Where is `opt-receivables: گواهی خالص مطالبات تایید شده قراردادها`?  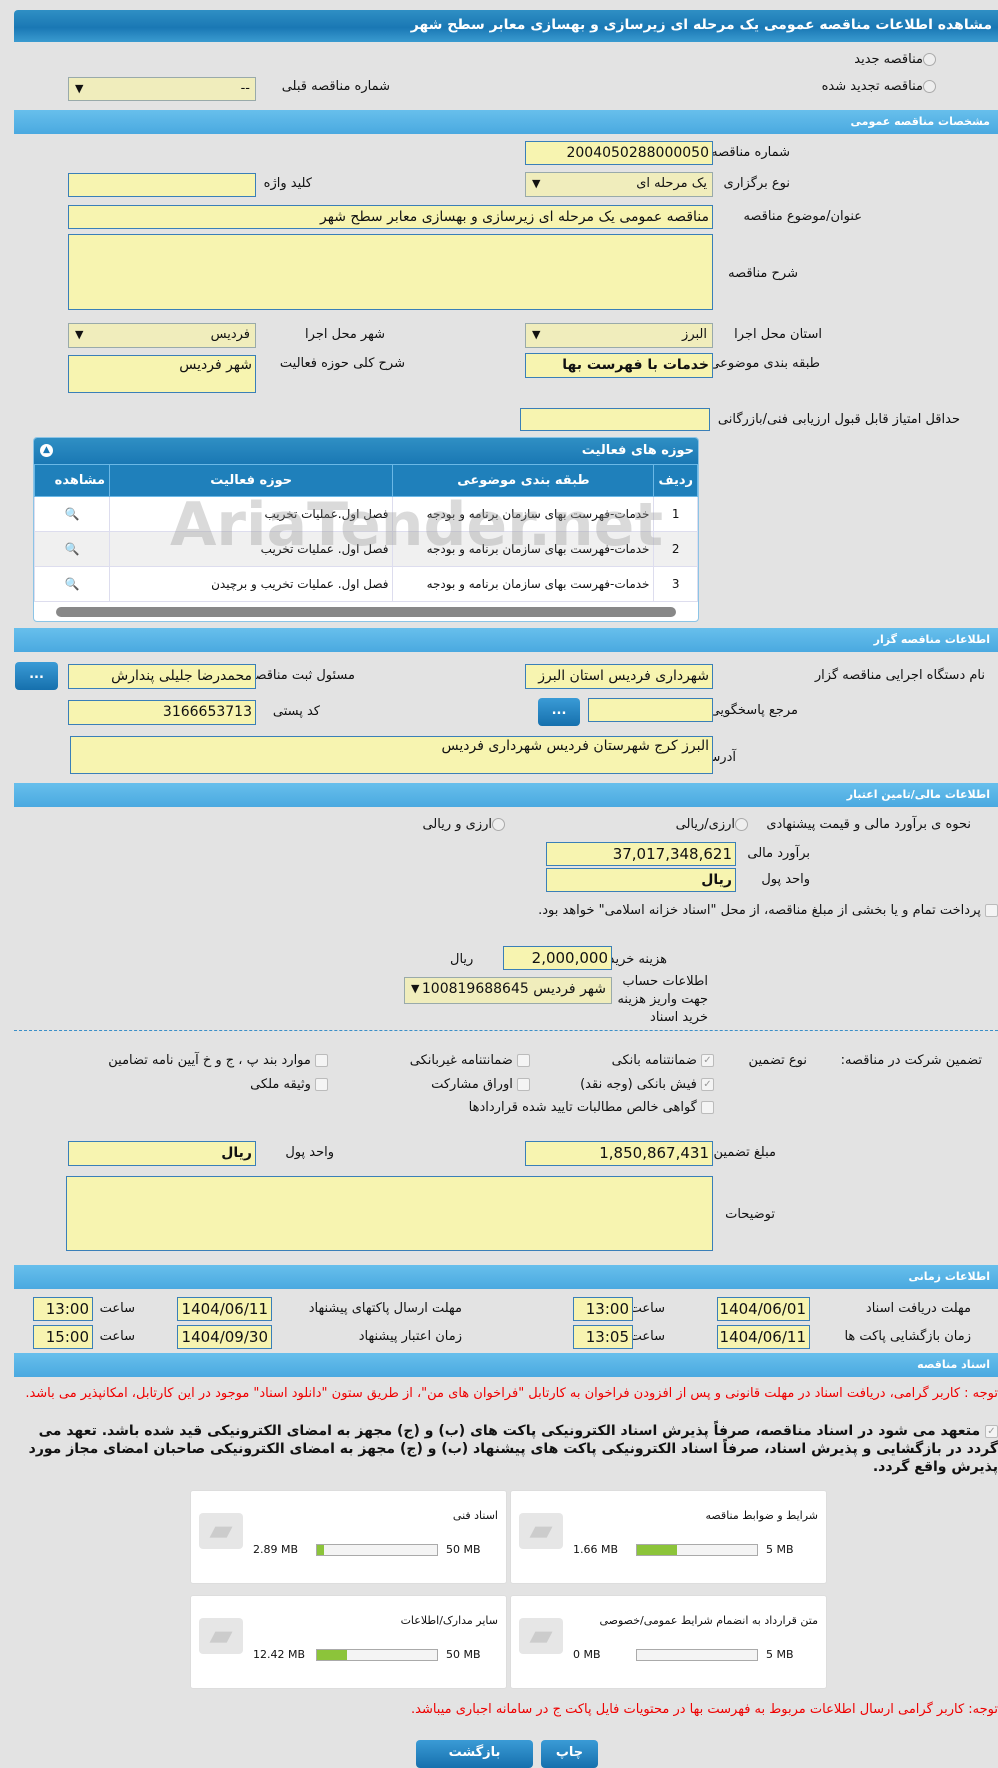
opt-receivables: گواهی خالص مطالبات تایید شده قراردادها is located at coordinates (591, 1107).